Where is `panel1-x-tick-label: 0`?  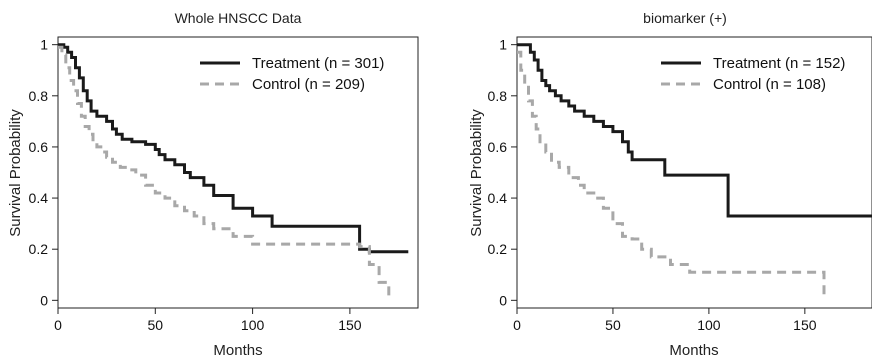 panel1-x-tick-label: 0 is located at coordinates (58, 325).